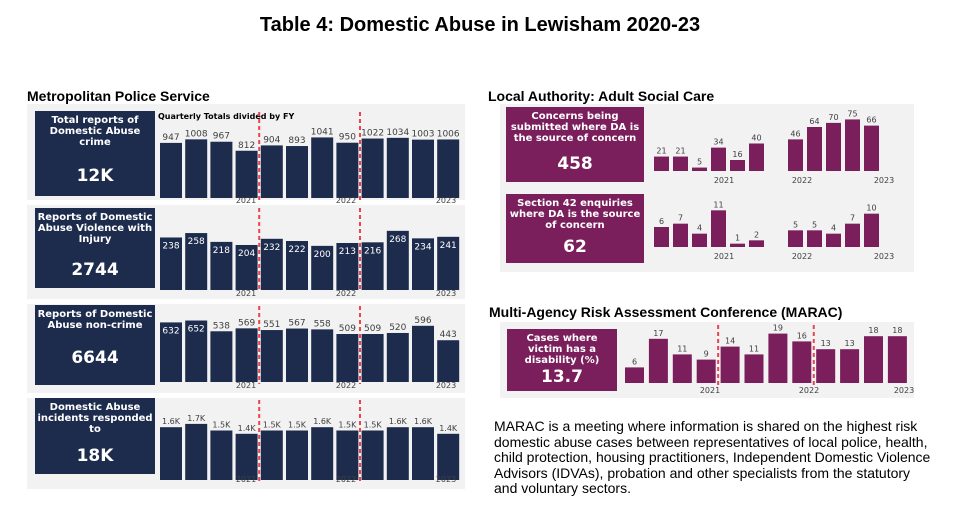 This screenshot has width=960, height=512. What do you see at coordinates (196, 242) in the screenshot?
I see `data-label: 258` at bounding box center [196, 242].